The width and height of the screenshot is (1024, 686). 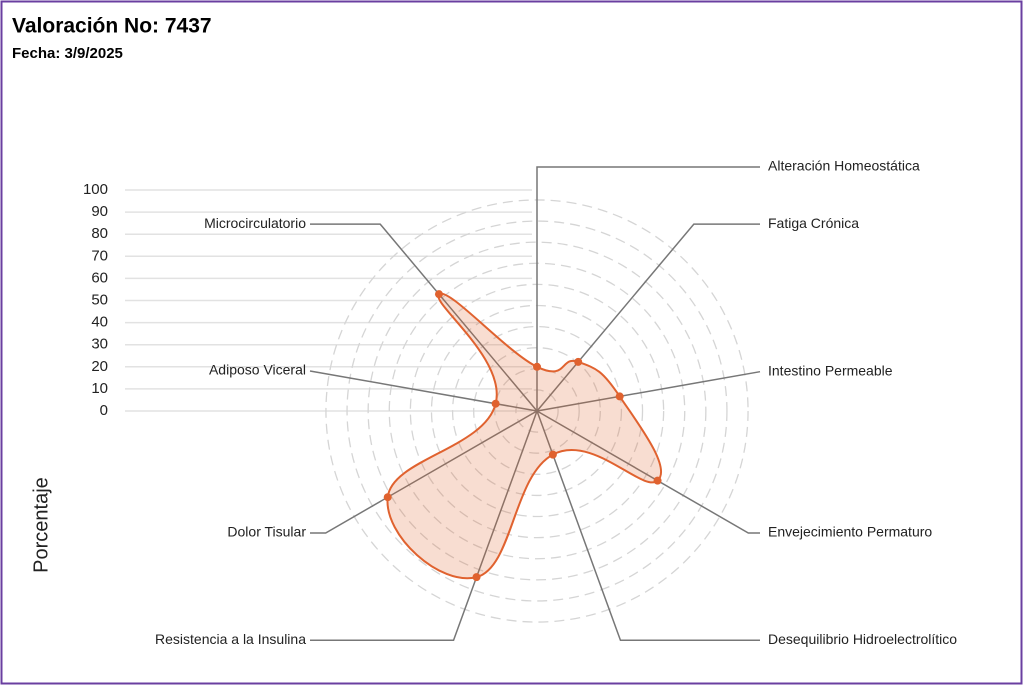 What do you see at coordinates (99, 366) in the screenshot?
I see `y-tick-label: 20` at bounding box center [99, 366].